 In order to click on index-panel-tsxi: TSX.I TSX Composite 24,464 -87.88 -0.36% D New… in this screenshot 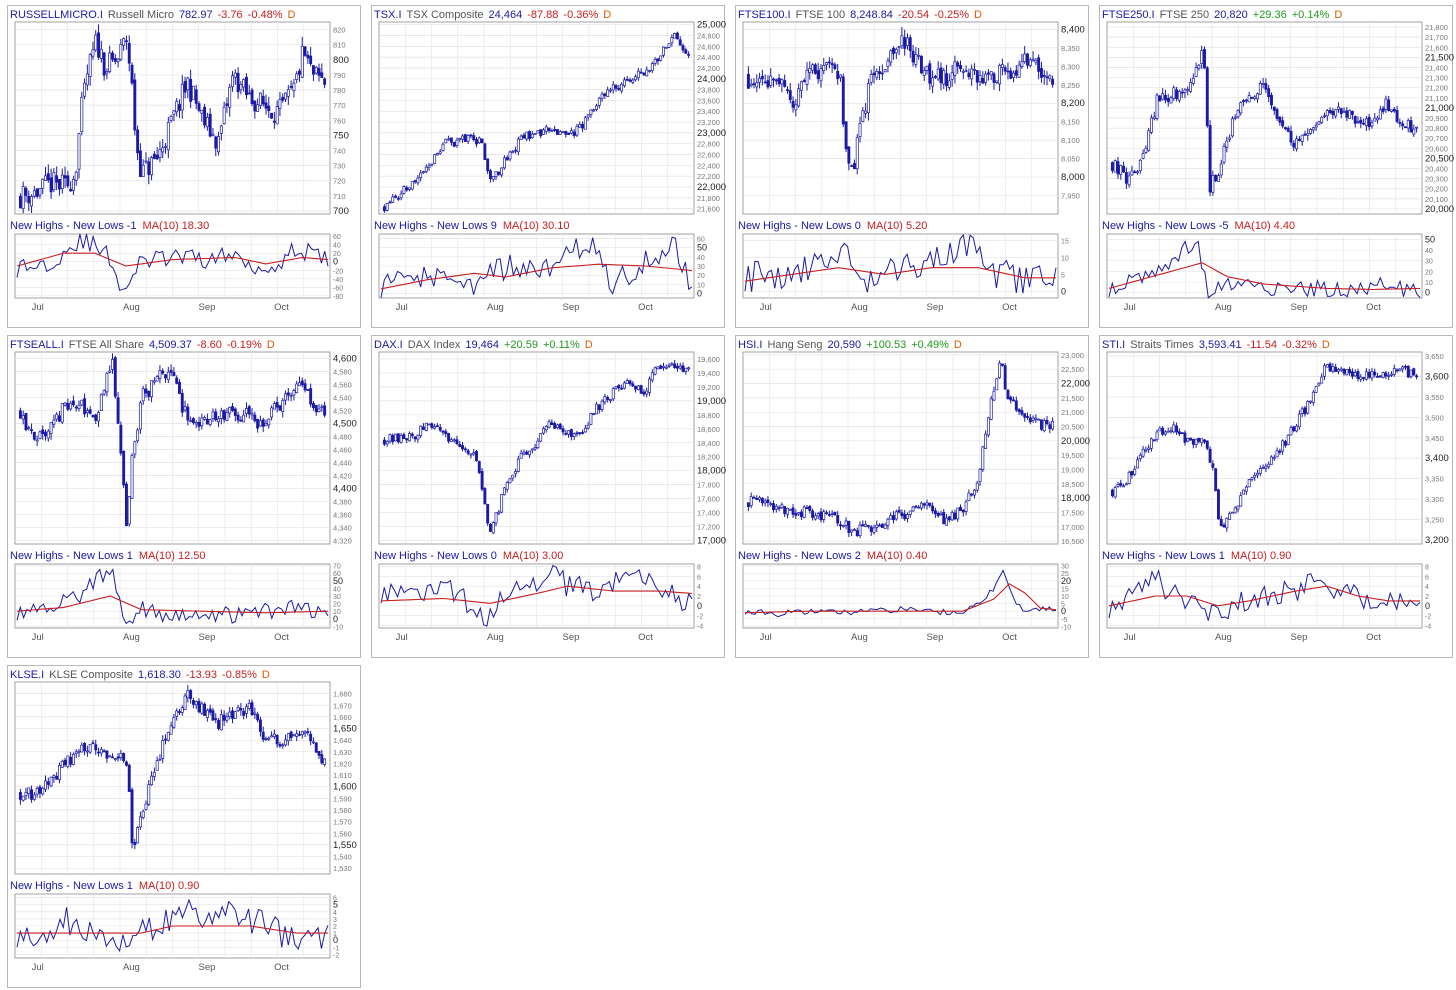, I will do `click(548, 166)`.